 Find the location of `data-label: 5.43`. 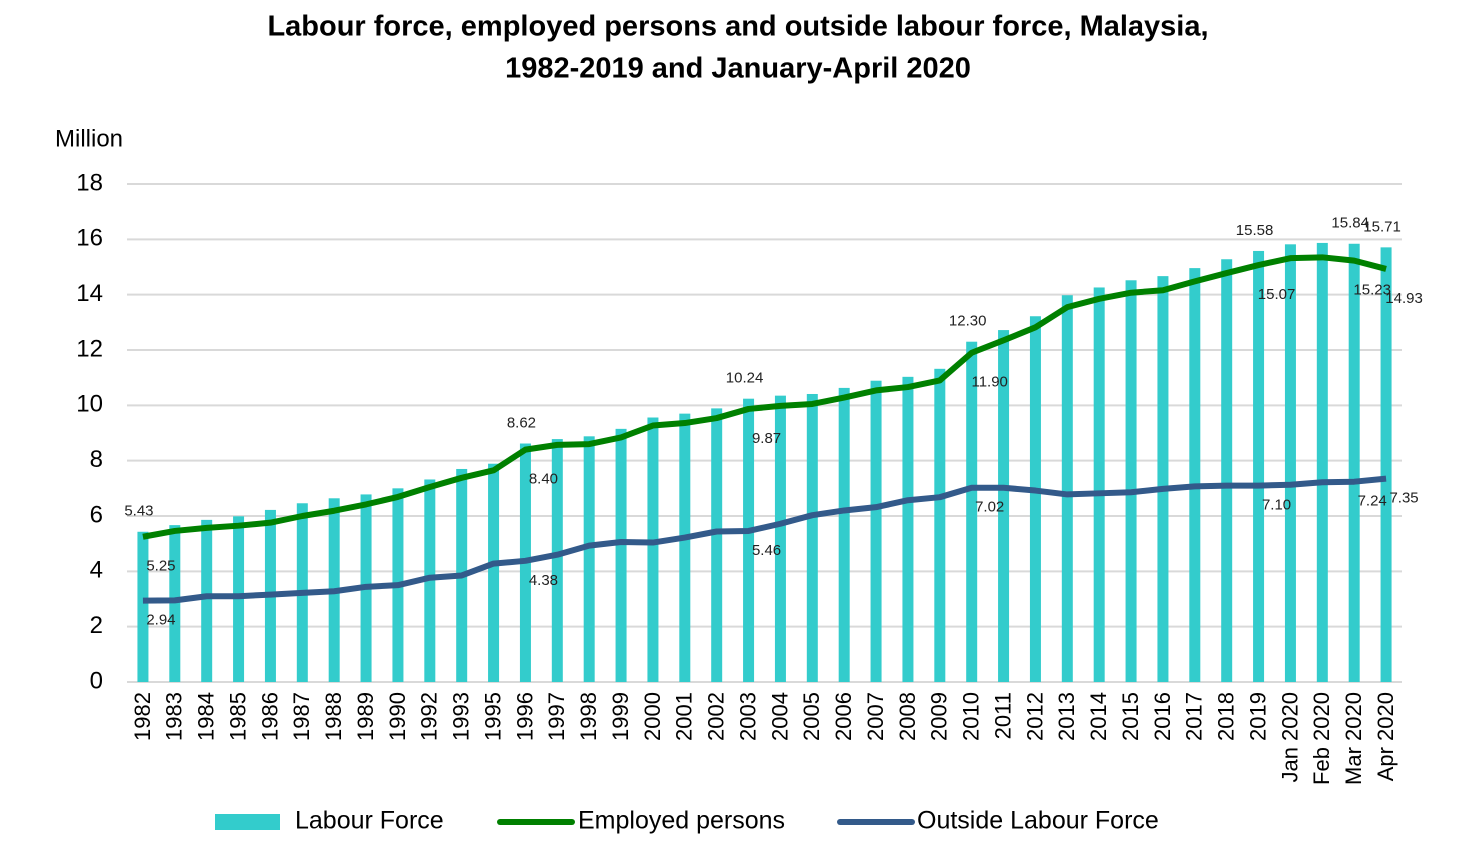

data-label: 5.43 is located at coordinates (138, 511).